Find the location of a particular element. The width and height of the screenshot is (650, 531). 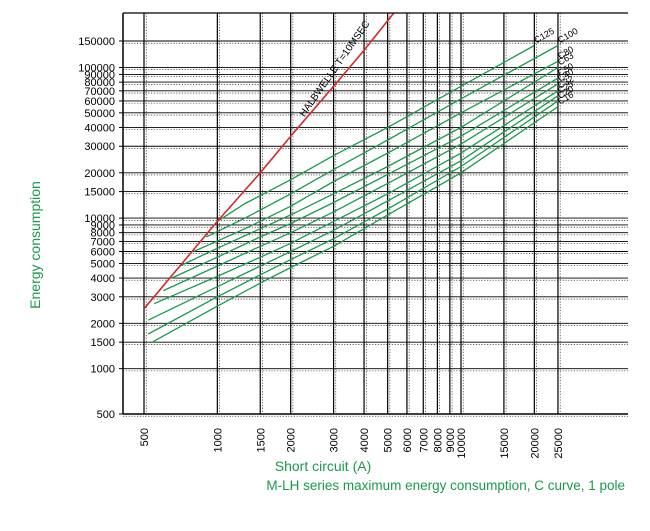

x-tick-label: 10000 is located at coordinates (462, 443).